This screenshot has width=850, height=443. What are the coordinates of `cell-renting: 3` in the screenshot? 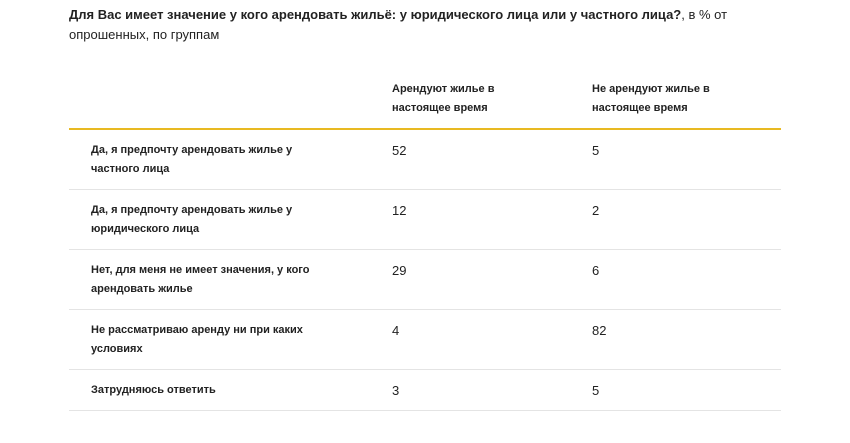 It's located at (396, 390).